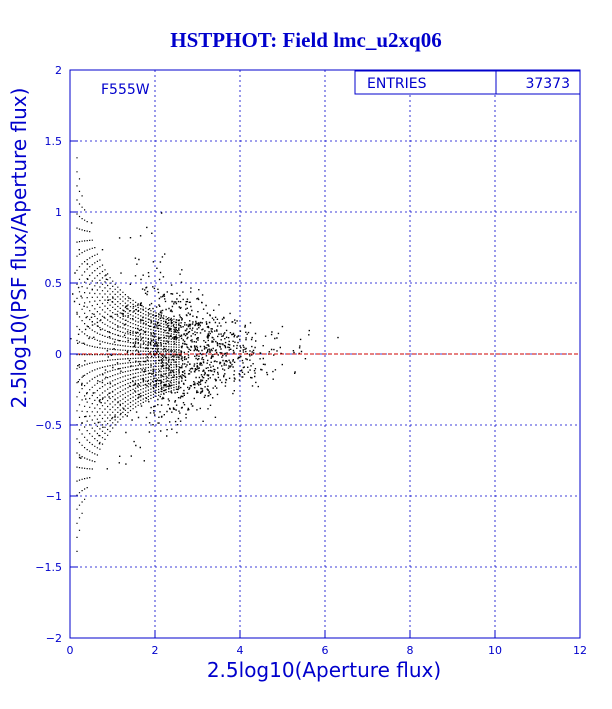 The image size is (612, 709). What do you see at coordinates (70, 650) in the screenshot?
I see `x-tick-label: 0` at bounding box center [70, 650].